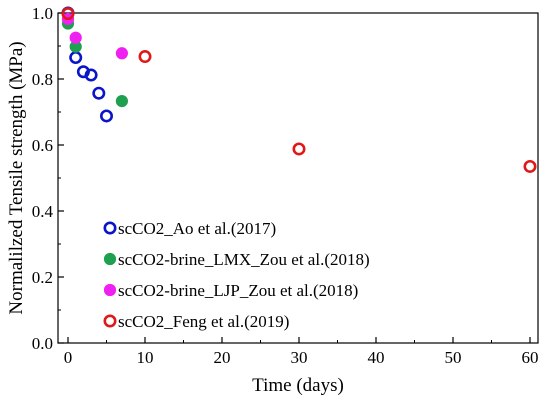 The image size is (550, 405). Describe the element at coordinates (203, 321) in the screenshot. I see `legend-label: scCO2_Feng et al.(2019)` at that location.